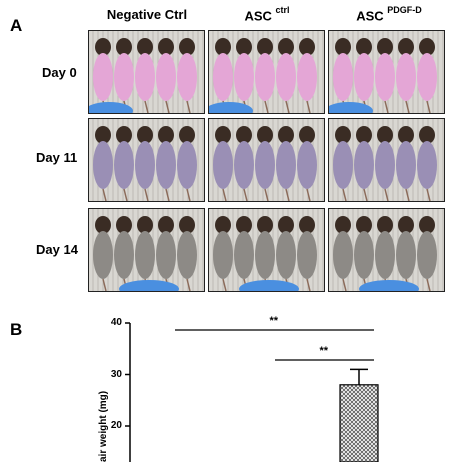 The width and height of the screenshot is (459, 462). I want to click on column-header-sup: PDGF-D, so click(404, 10).